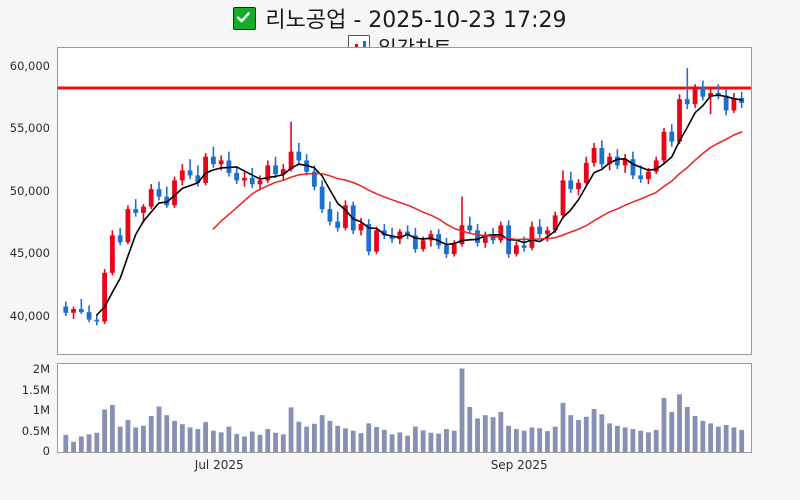  What do you see at coordinates (29, 315) in the screenshot?
I see `price-y-tick-label: 40,000` at bounding box center [29, 315].